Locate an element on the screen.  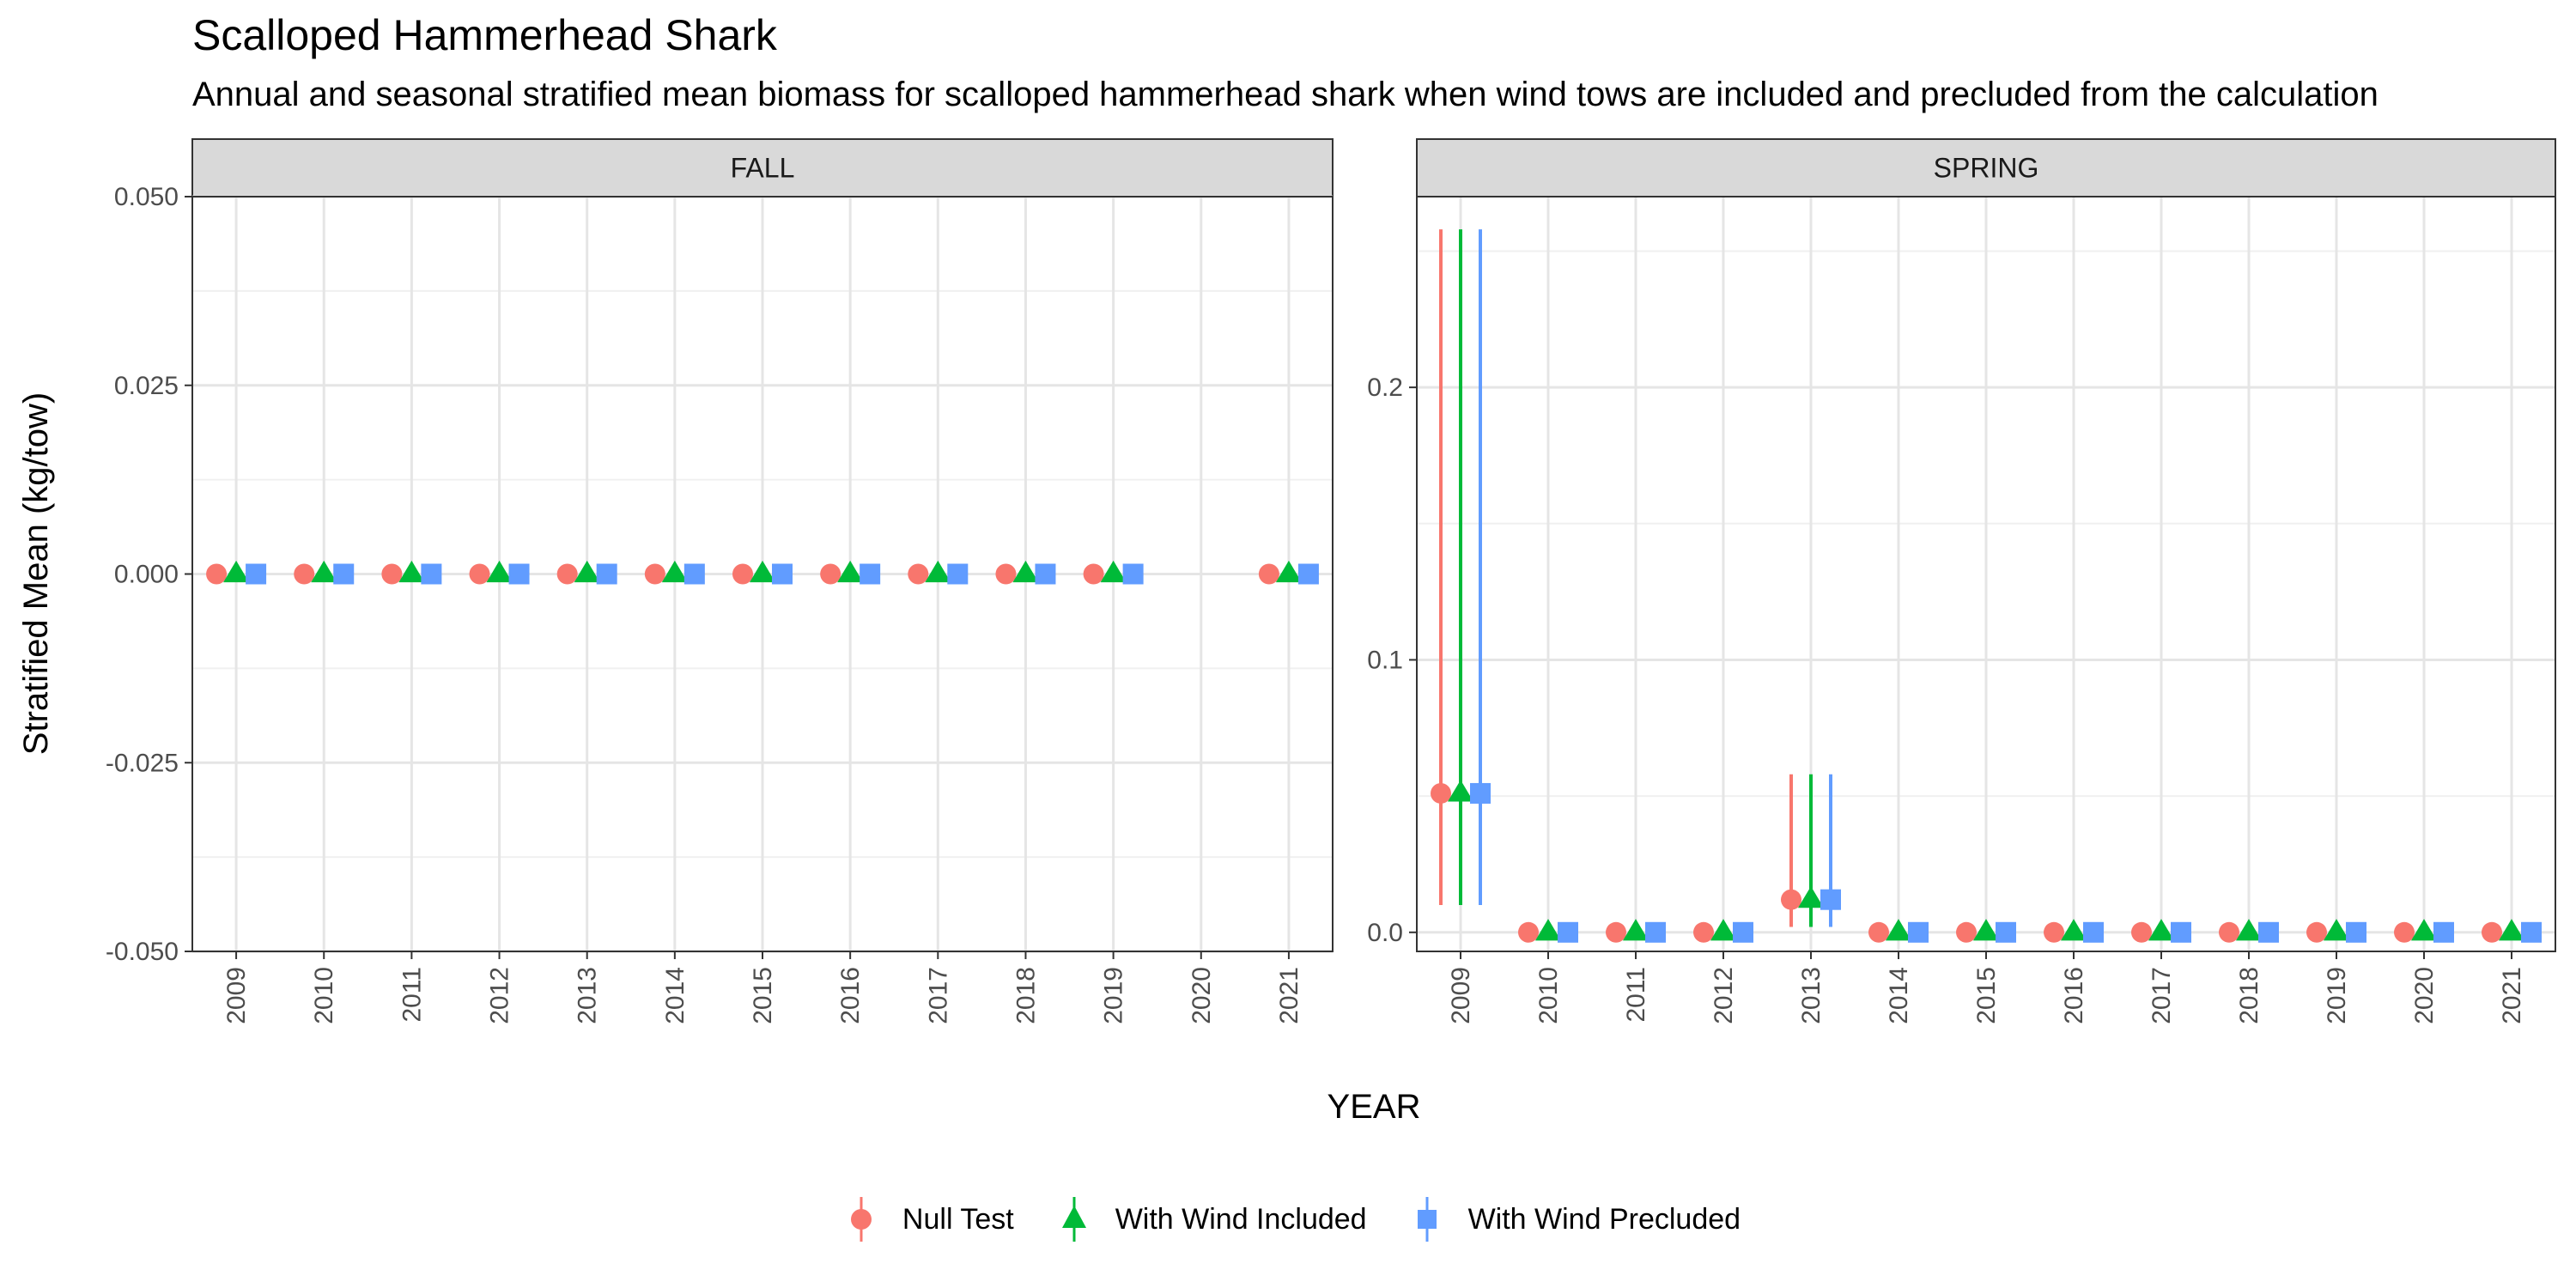
x-tick-label: 2018 is located at coordinates (1026, 995).